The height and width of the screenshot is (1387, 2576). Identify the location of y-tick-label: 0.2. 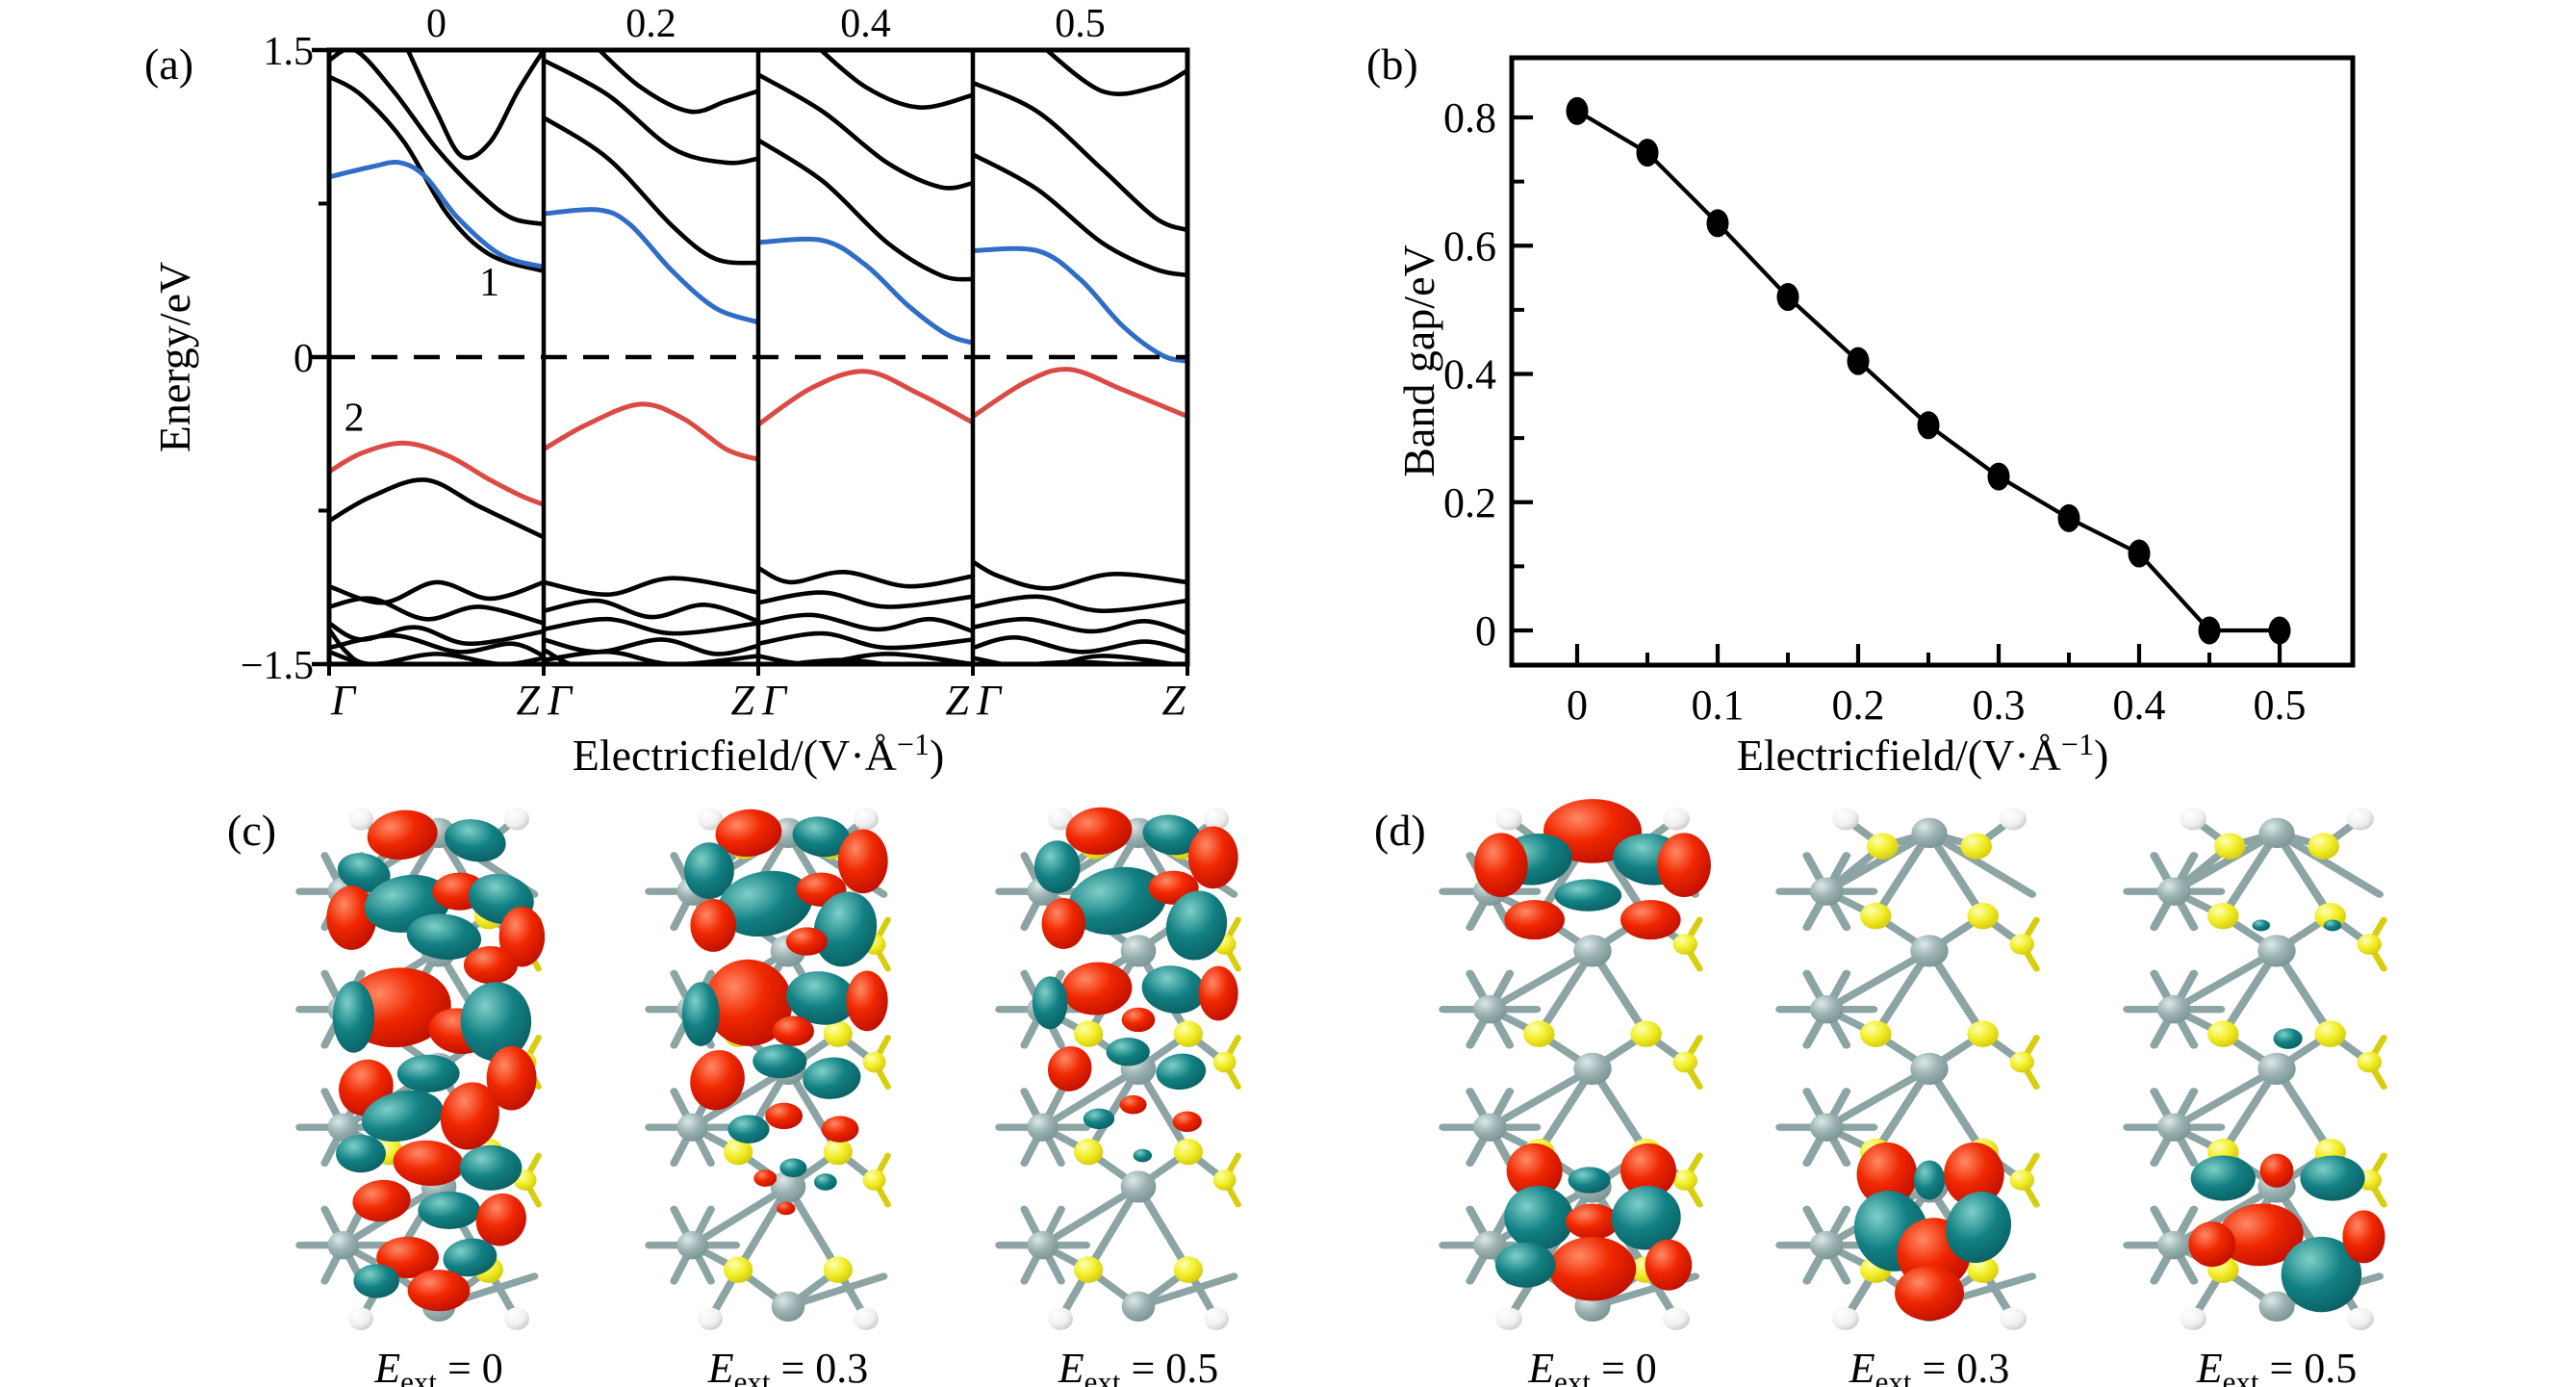
(1469, 503).